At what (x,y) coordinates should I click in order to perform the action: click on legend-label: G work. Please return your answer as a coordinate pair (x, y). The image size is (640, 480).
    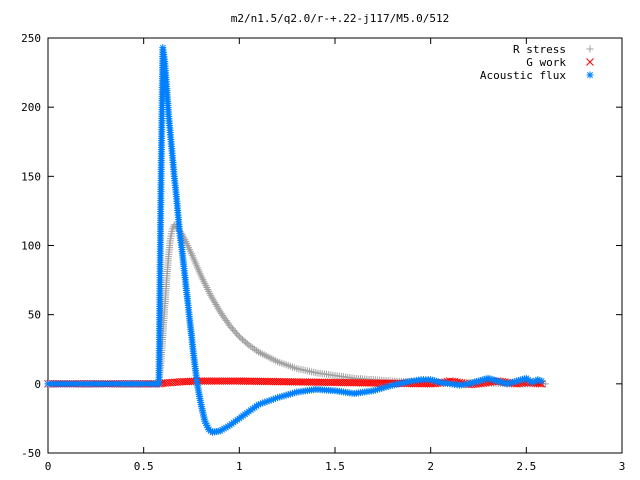
    Looking at the image, I should click on (546, 62).